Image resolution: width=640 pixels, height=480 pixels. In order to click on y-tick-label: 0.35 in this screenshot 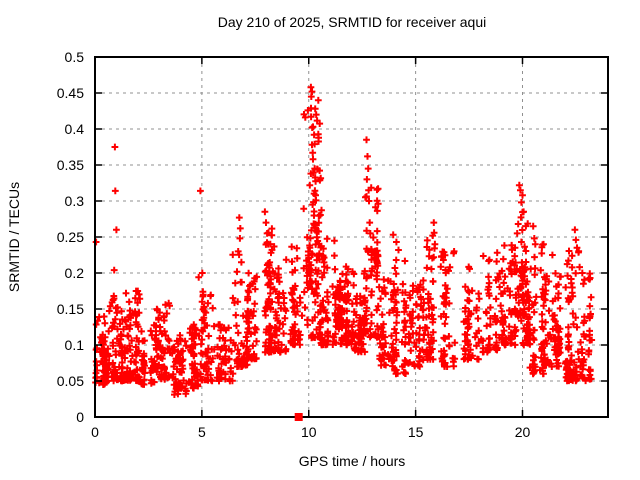, I will do `click(70, 165)`.